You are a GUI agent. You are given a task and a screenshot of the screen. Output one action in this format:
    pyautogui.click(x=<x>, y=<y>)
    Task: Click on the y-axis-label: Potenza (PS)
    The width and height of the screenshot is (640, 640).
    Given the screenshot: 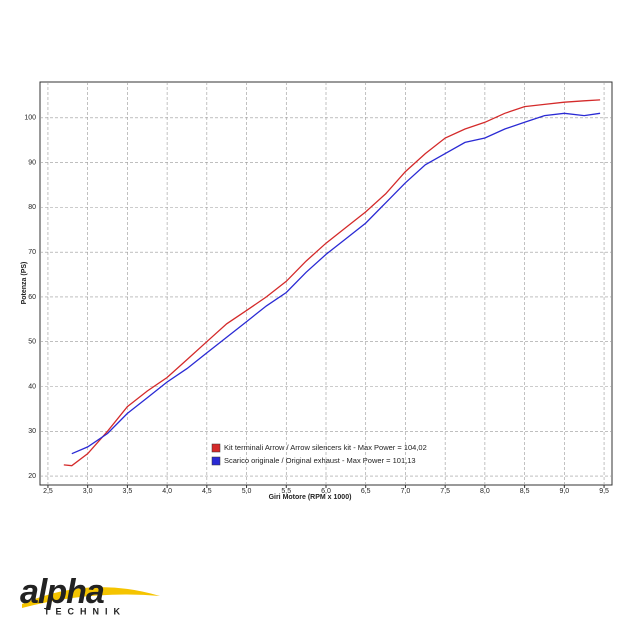 What is the action you would take?
    pyautogui.click(x=24, y=283)
    